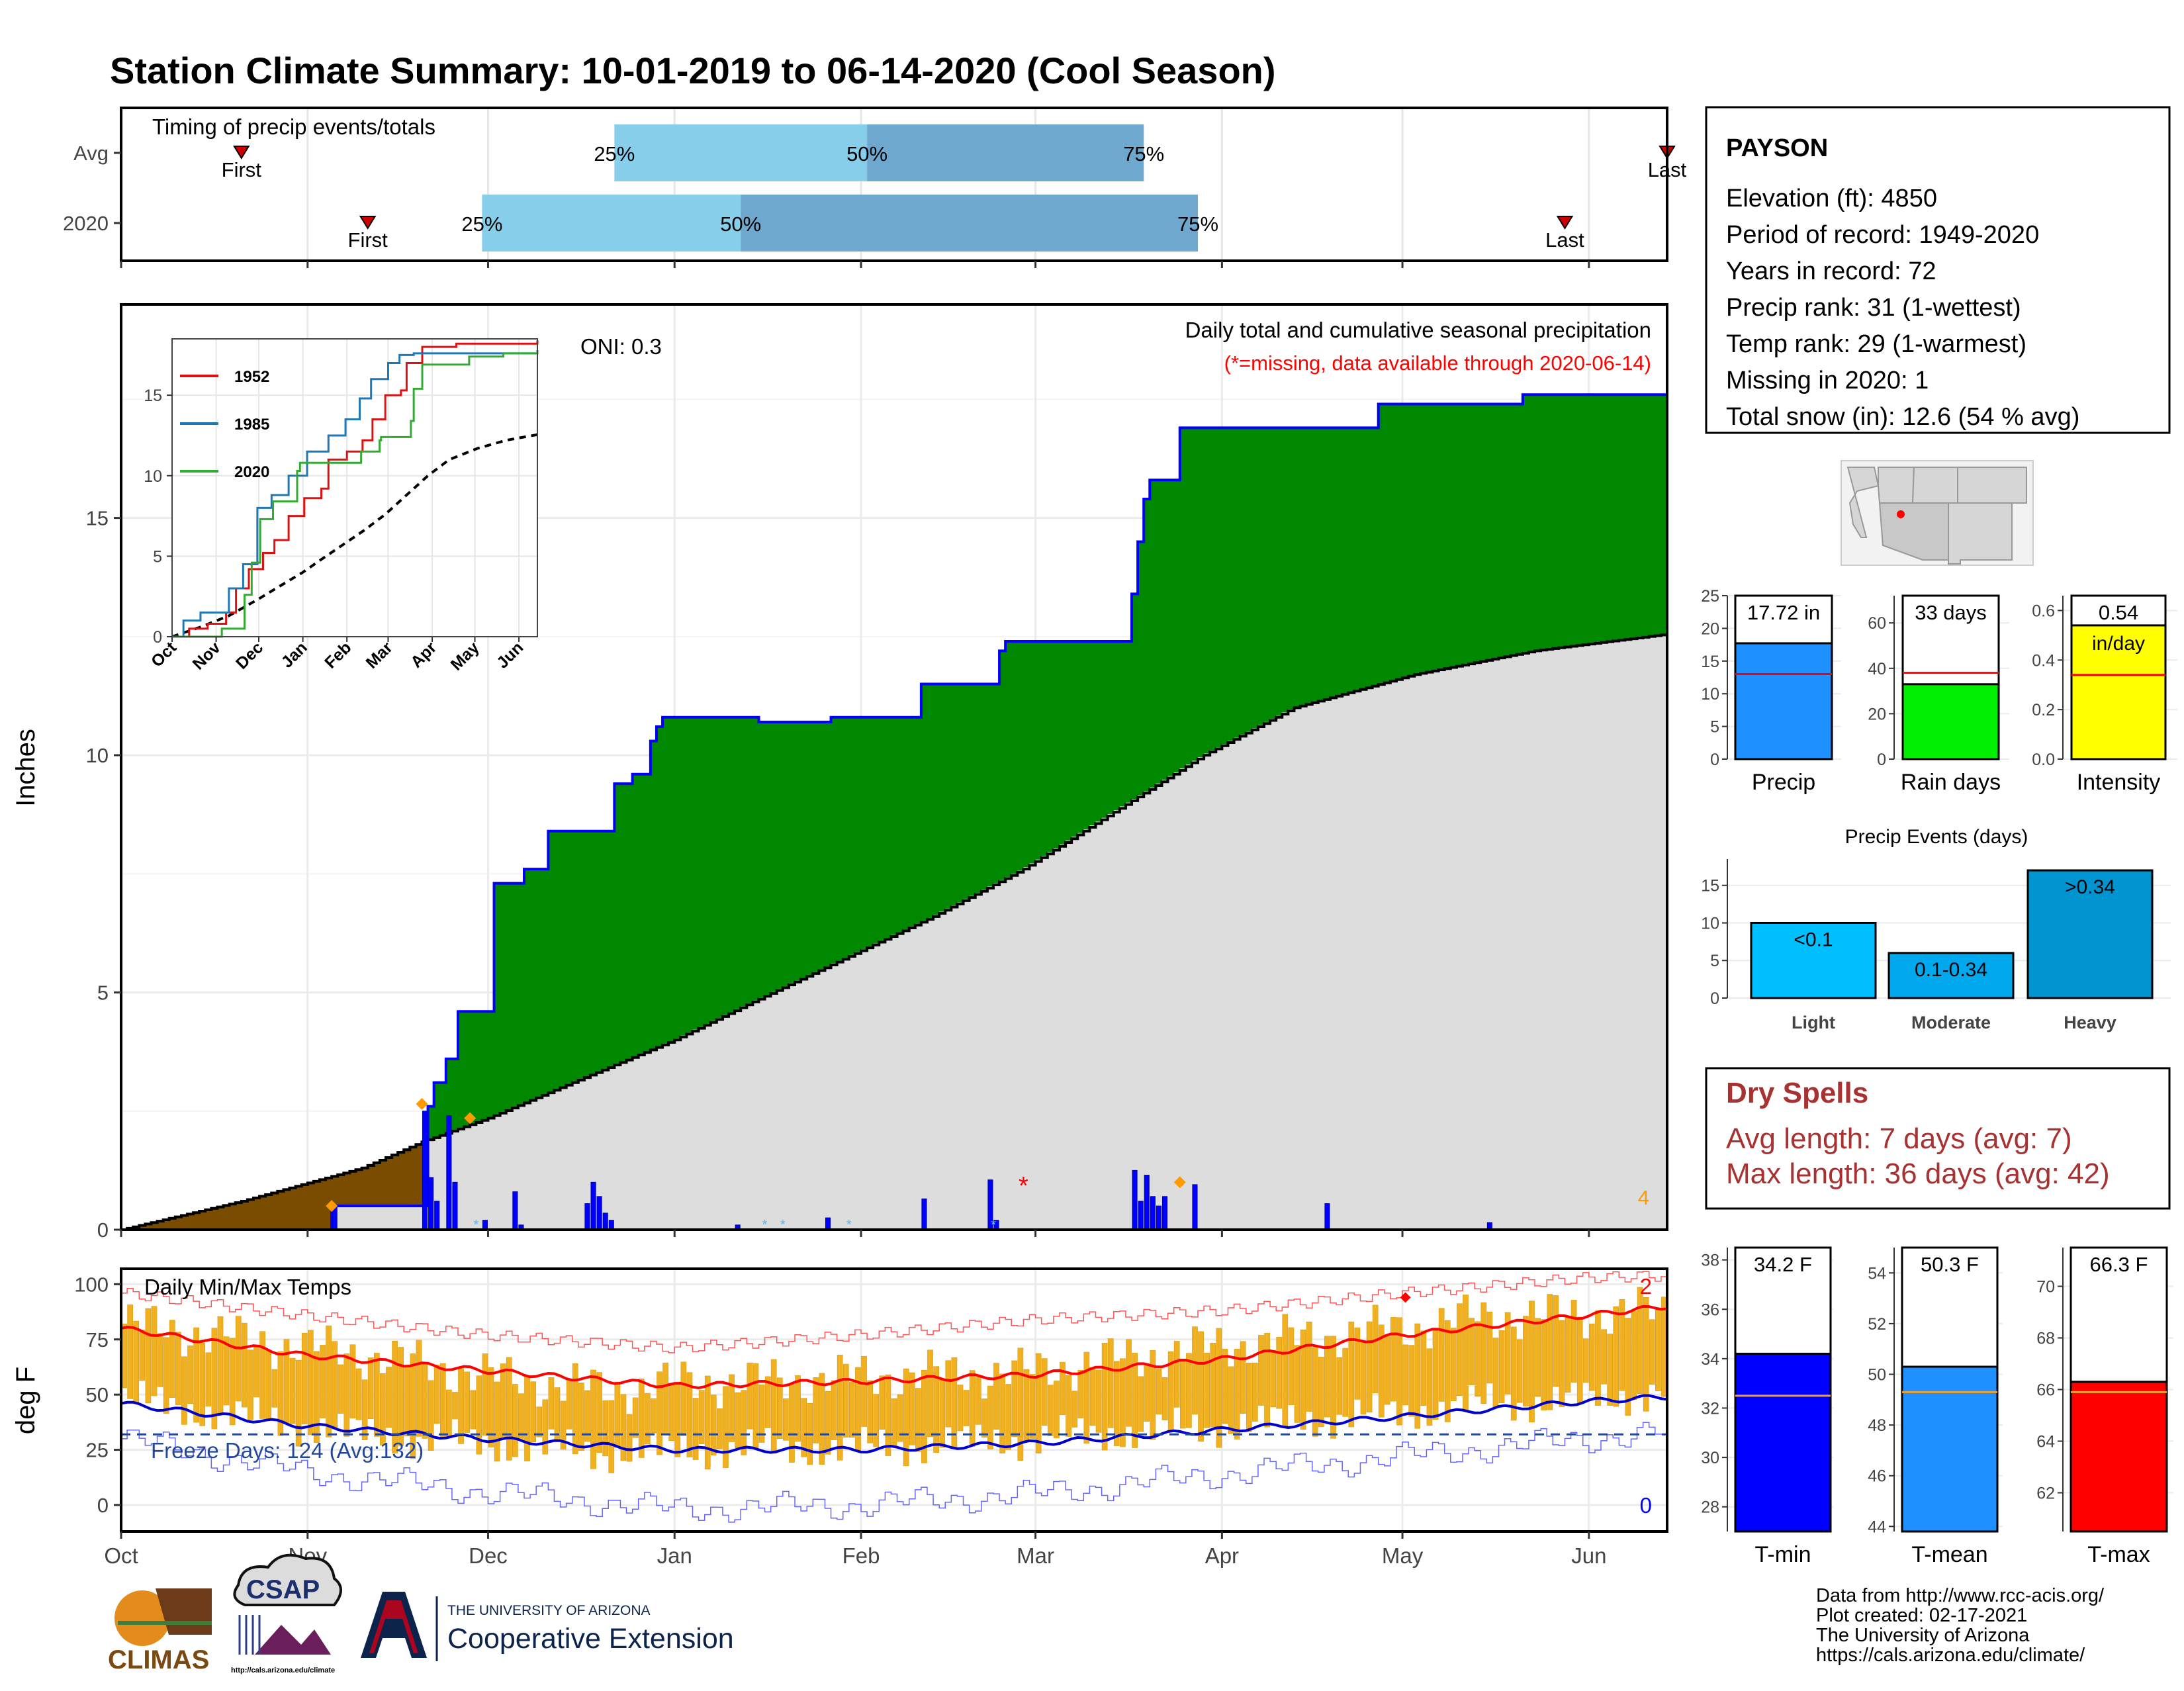 The width and height of the screenshot is (2184, 1691). What do you see at coordinates (142, 1618) in the screenshot?
I see `climas-sun-shape` at bounding box center [142, 1618].